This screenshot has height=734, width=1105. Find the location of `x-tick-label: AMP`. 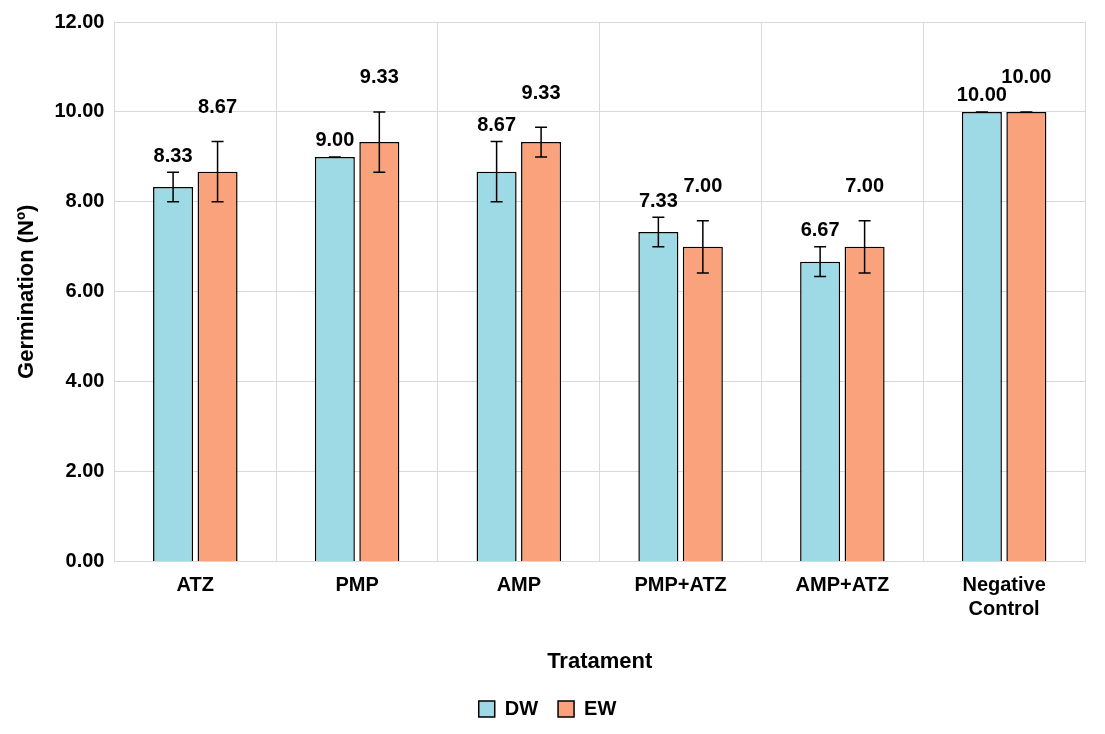

x-tick-label: AMP is located at coordinates (519, 584).